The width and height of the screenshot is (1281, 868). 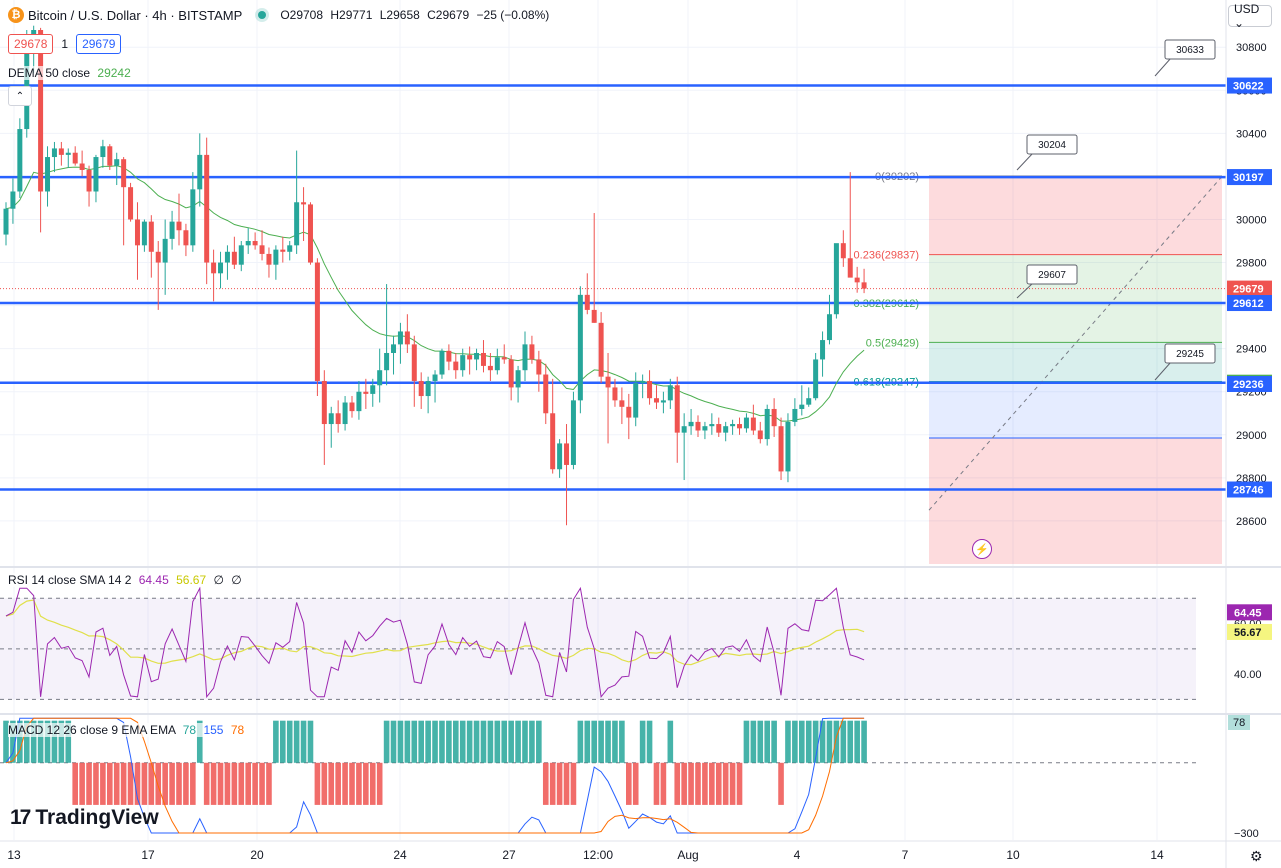 What do you see at coordinates (1251, 134) in the screenshot?
I see `price-tick-9: 30400` at bounding box center [1251, 134].